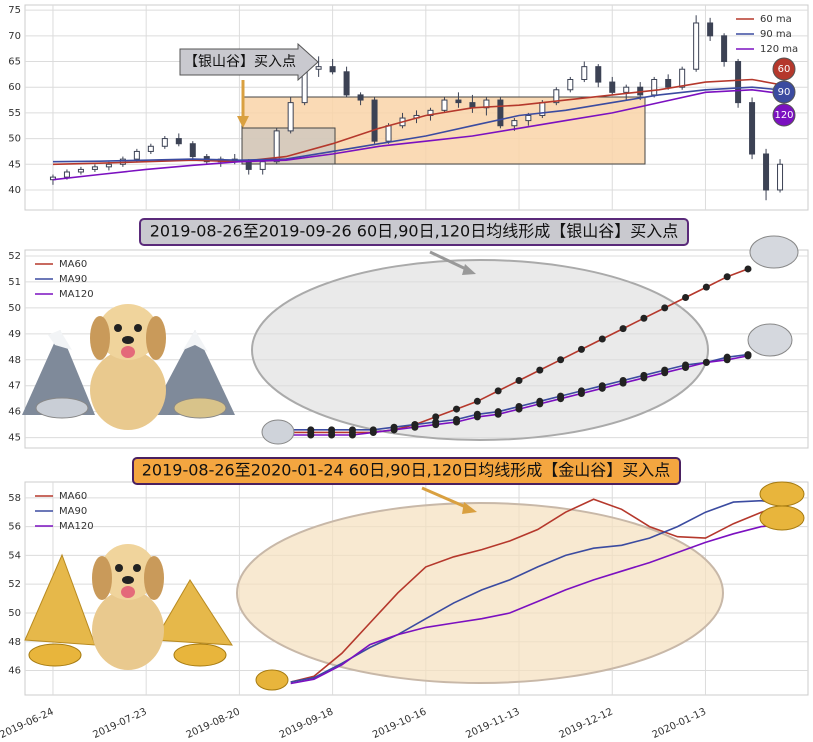 Image resolution: width=813 pixels, height=742 pixels. Describe the element at coordinates (213, 723) in the screenshot. I see `x-tick-label: 2019-08-20` at that location.